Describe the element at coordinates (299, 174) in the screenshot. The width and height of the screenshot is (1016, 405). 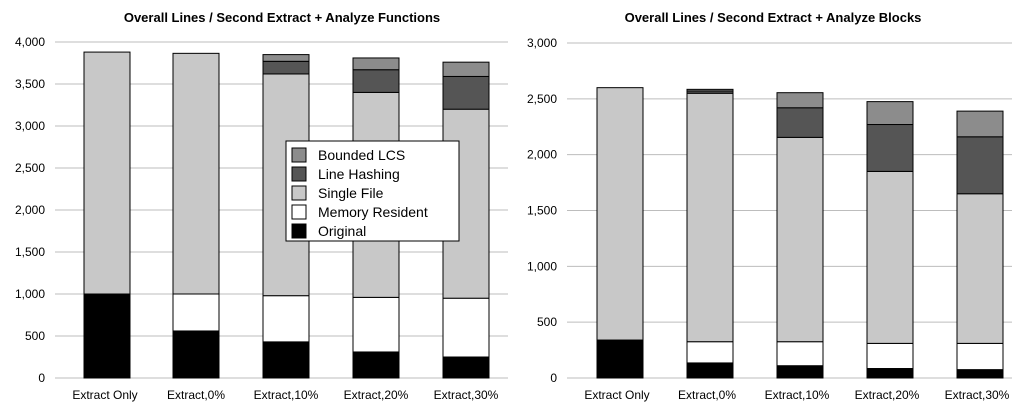
I see `legend-swatch-line-hashing` at that location.